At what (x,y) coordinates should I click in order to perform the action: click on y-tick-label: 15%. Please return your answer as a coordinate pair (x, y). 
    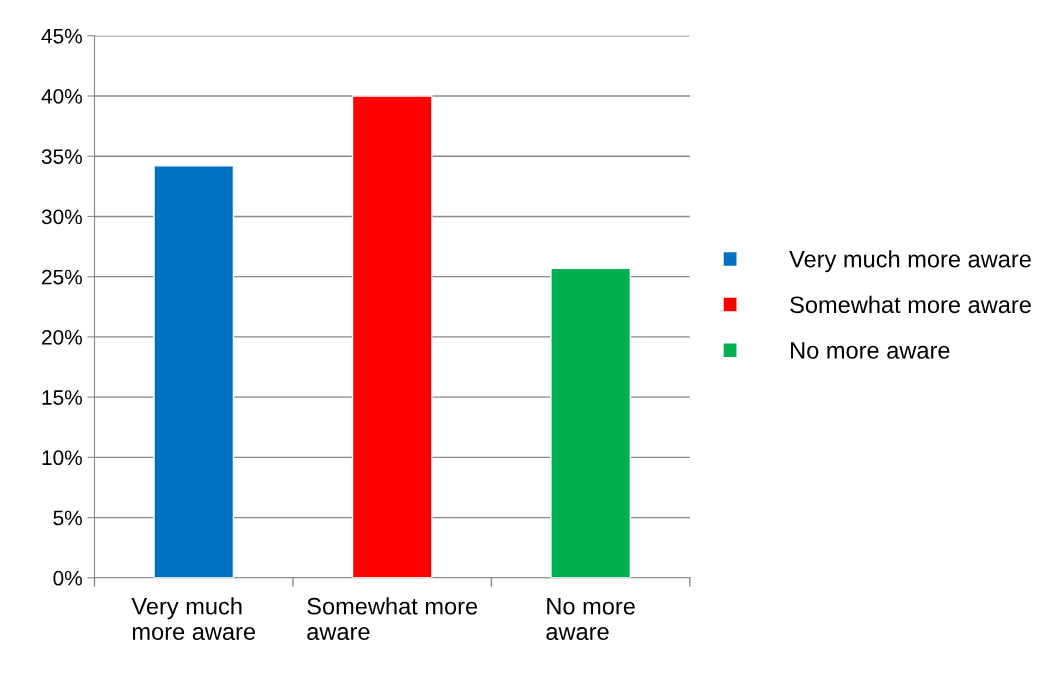
    Looking at the image, I should click on (62, 397).